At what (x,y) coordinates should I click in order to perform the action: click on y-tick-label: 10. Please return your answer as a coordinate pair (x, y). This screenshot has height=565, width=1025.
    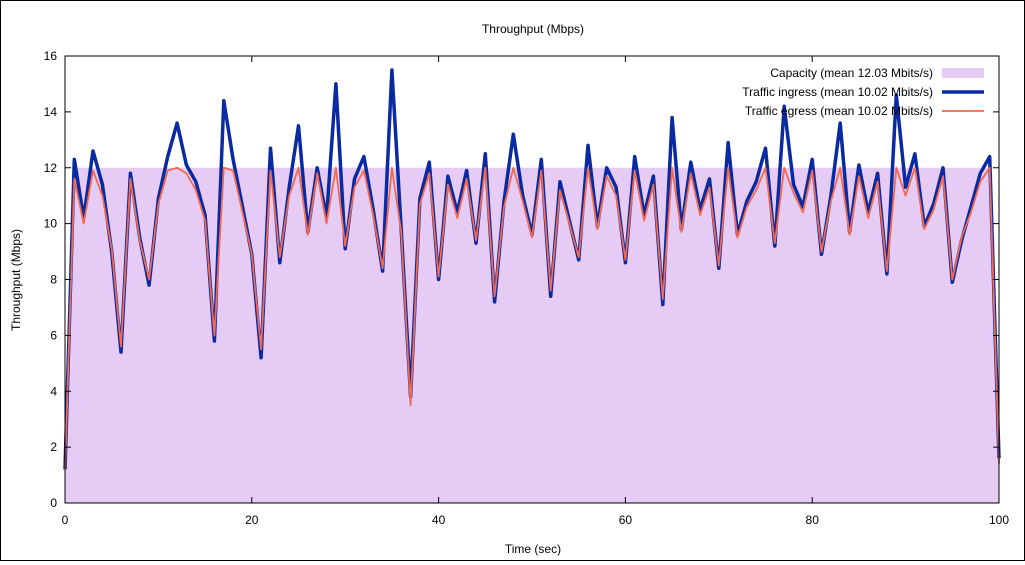
    Looking at the image, I should click on (51, 224).